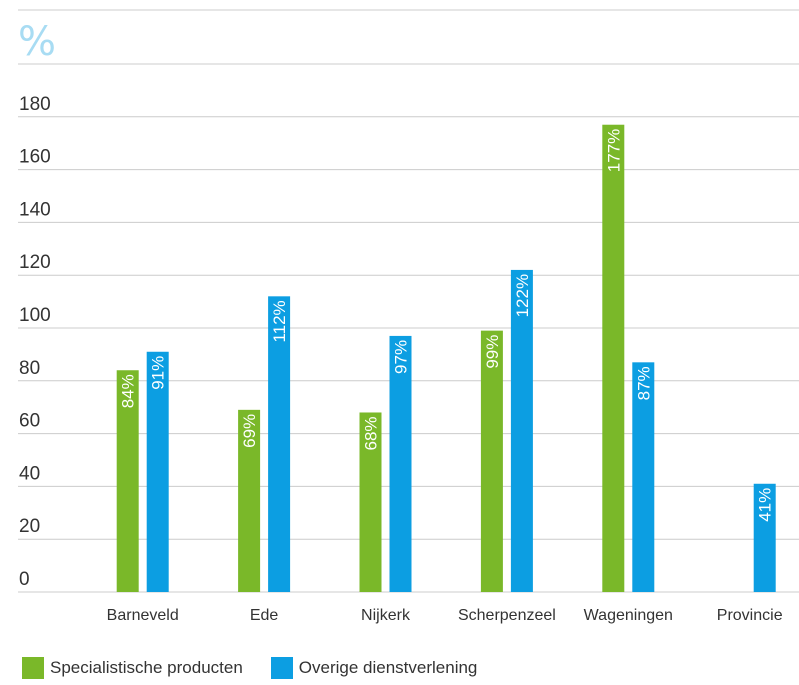 This screenshot has width=799, height=685. What do you see at coordinates (507, 615) in the screenshot?
I see `category-label: Scherpenzeel` at bounding box center [507, 615].